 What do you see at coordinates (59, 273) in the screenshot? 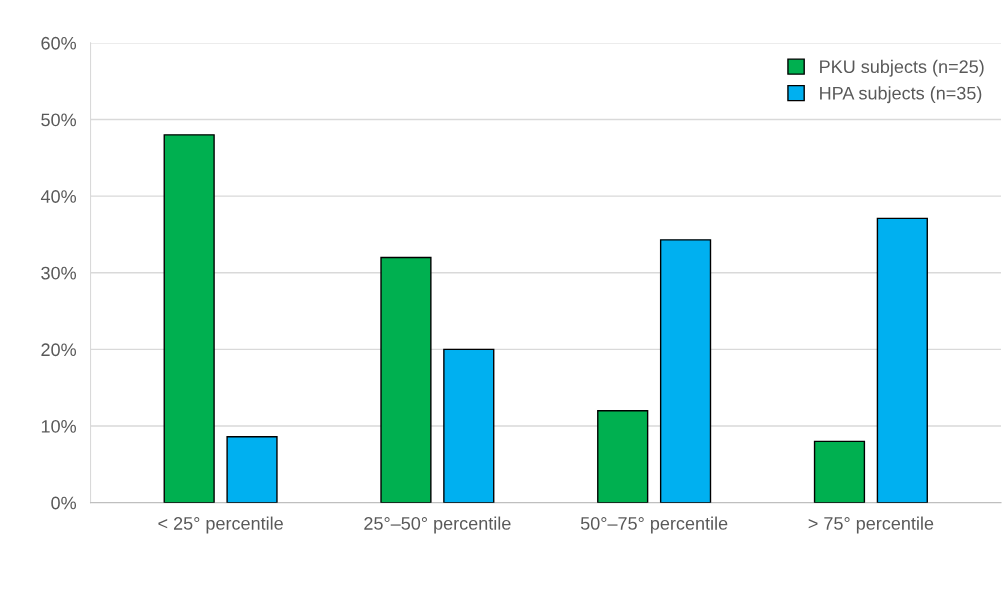
I see `y-tick-label: 30%` at bounding box center [59, 273].